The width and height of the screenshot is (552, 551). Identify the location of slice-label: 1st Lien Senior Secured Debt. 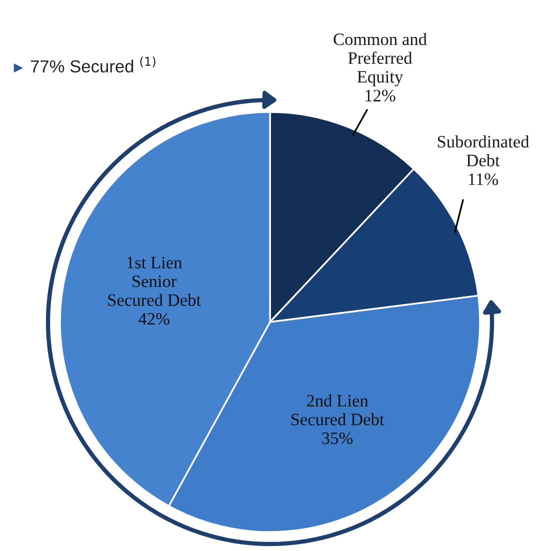
(154, 281).